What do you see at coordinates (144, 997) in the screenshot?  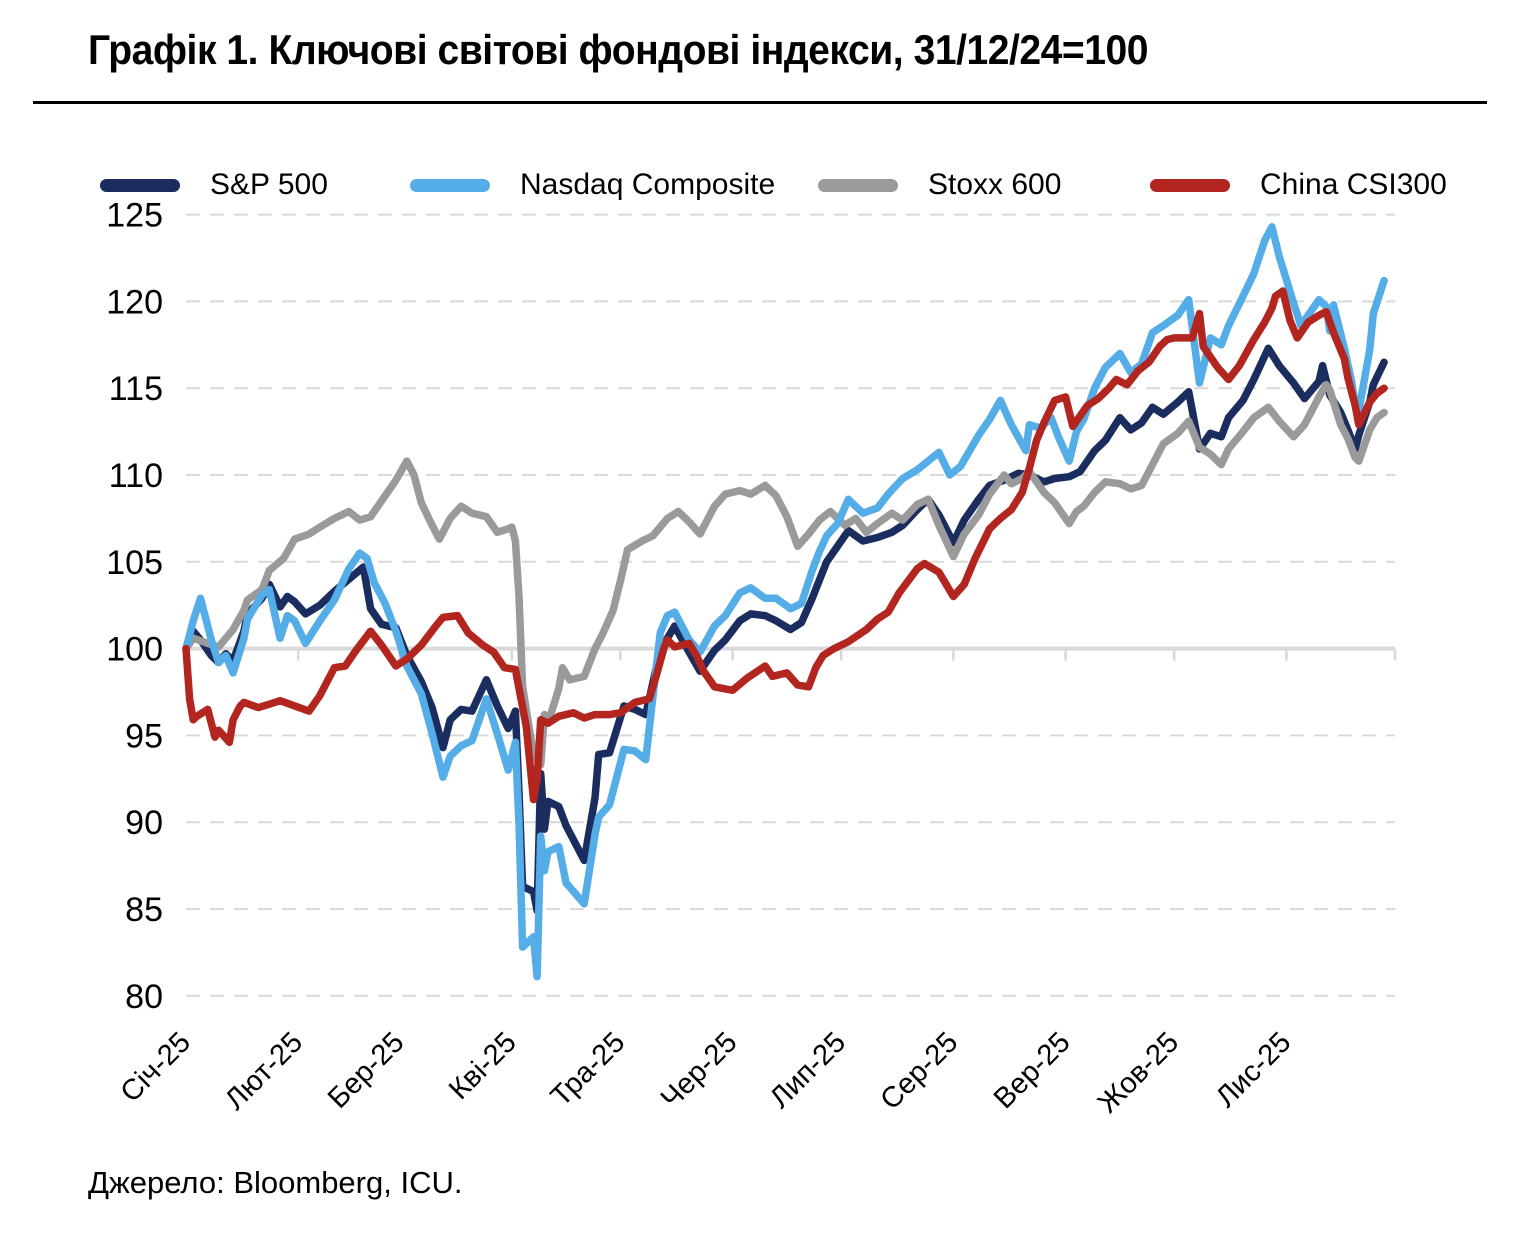 I see `y-axis-label-80: 80` at bounding box center [144, 997].